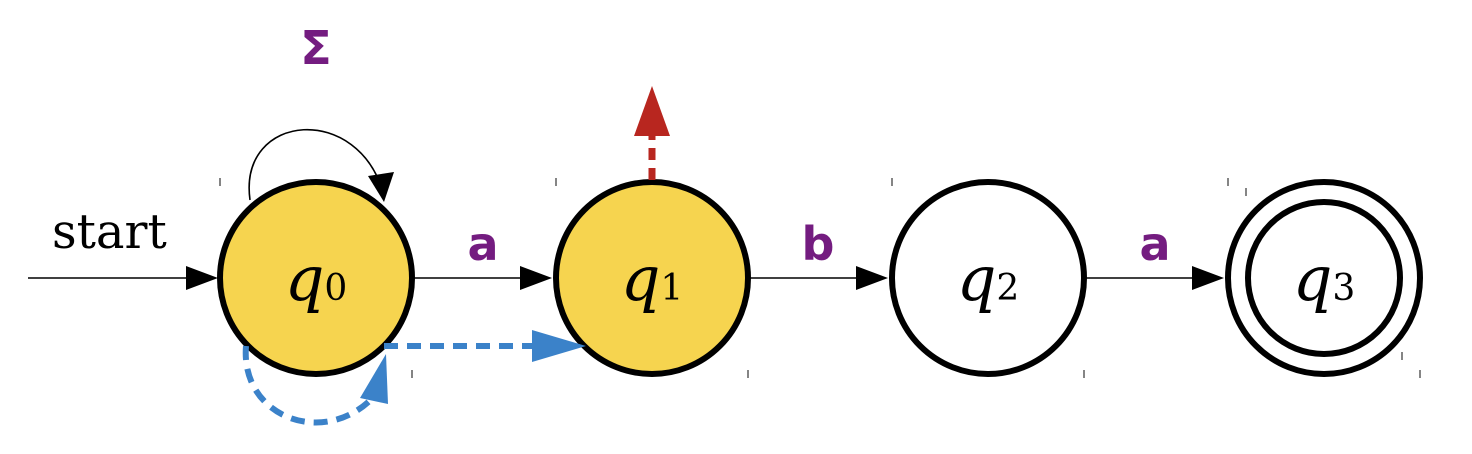 The height and width of the screenshot is (454, 1472). I want to click on edge-q0-q1, so click(482, 278).